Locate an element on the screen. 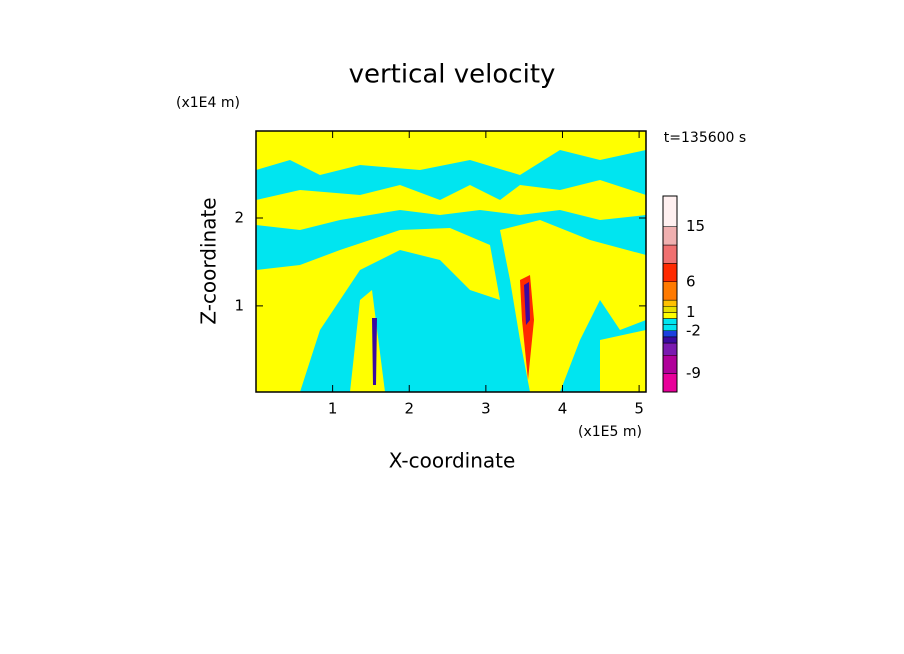 The image size is (904, 654). x-tick-label: 3 is located at coordinates (486, 409).